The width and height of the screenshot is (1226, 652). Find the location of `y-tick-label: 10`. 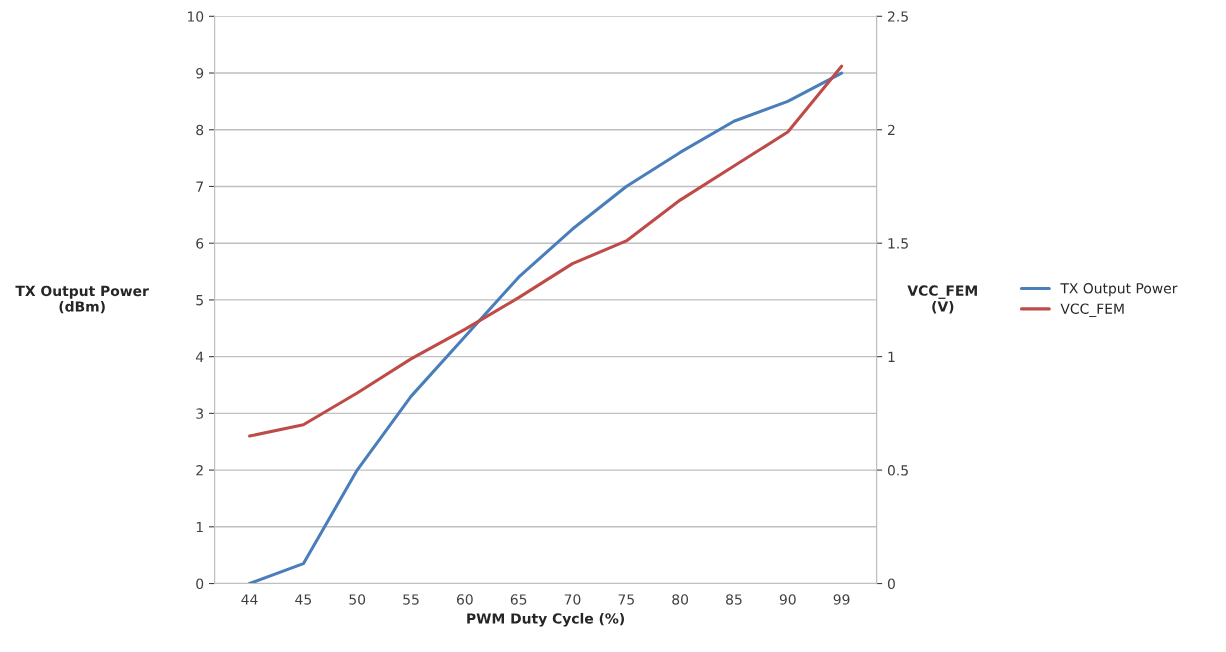

y-tick-label: 10 is located at coordinates (195, 16).